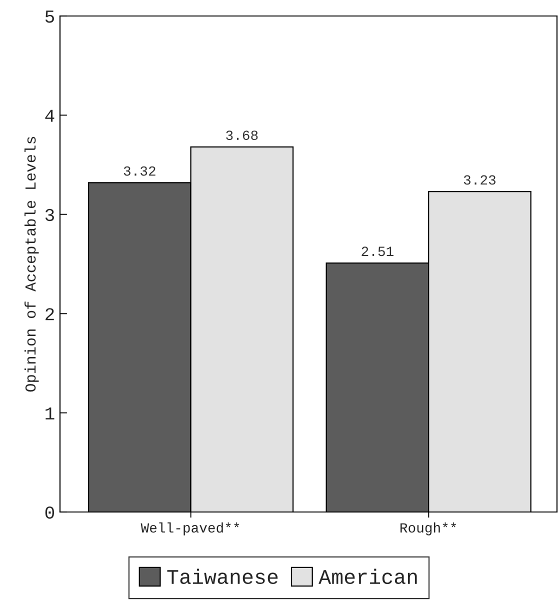  What do you see at coordinates (428, 529) in the screenshot?
I see `x-tick-label: Rough**` at bounding box center [428, 529].